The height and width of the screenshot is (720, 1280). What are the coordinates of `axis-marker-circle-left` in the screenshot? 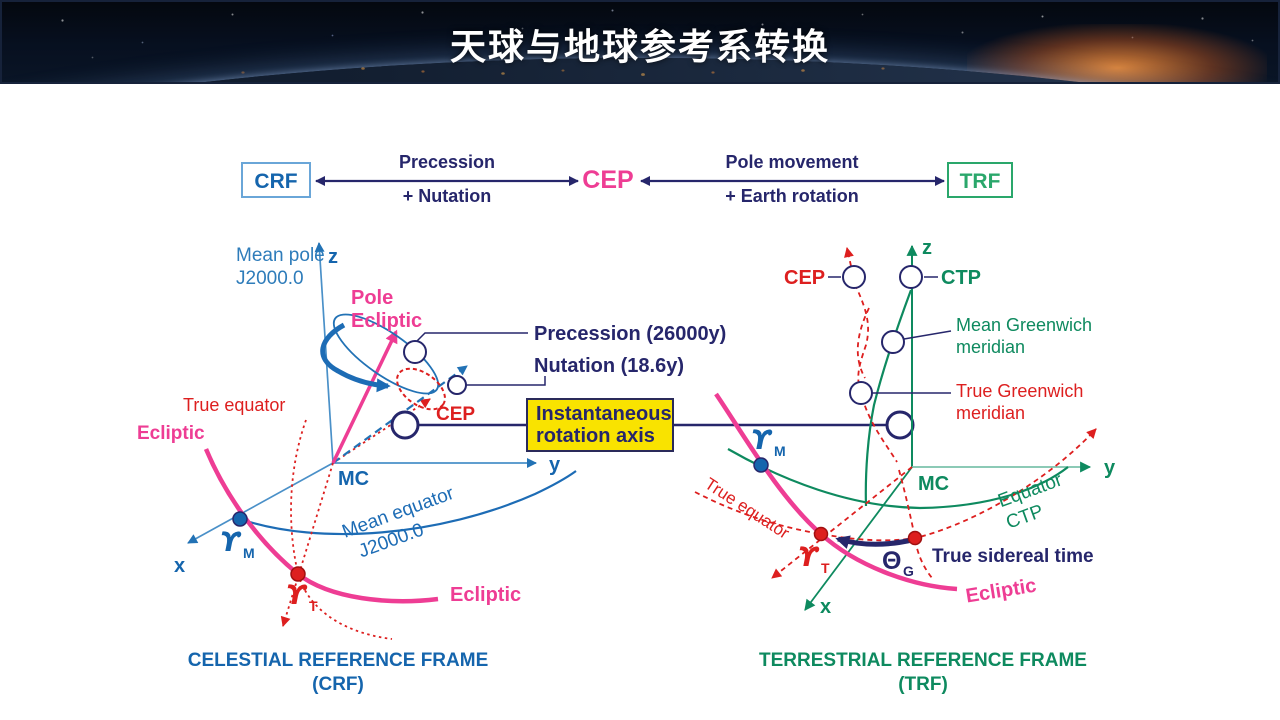 It's located at (405, 425).